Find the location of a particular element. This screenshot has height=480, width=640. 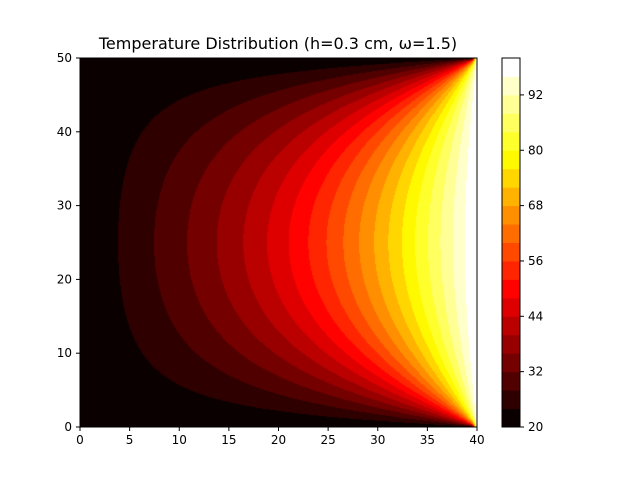

x-tick-label: 5 is located at coordinates (130, 440).